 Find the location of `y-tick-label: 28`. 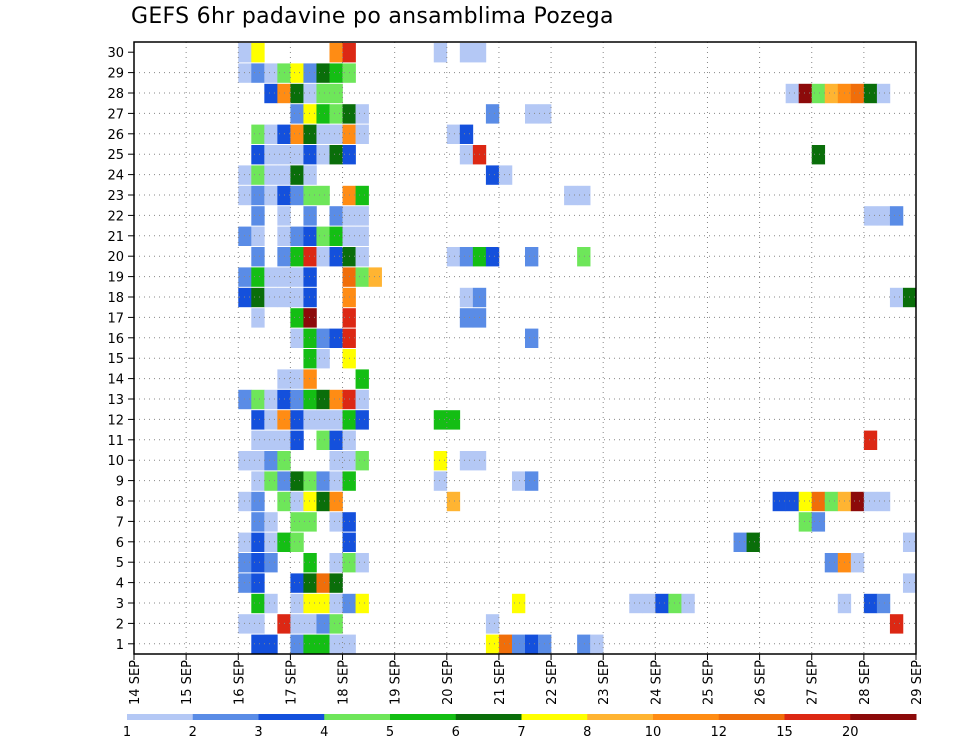

y-tick-label: 28 is located at coordinates (115, 94).